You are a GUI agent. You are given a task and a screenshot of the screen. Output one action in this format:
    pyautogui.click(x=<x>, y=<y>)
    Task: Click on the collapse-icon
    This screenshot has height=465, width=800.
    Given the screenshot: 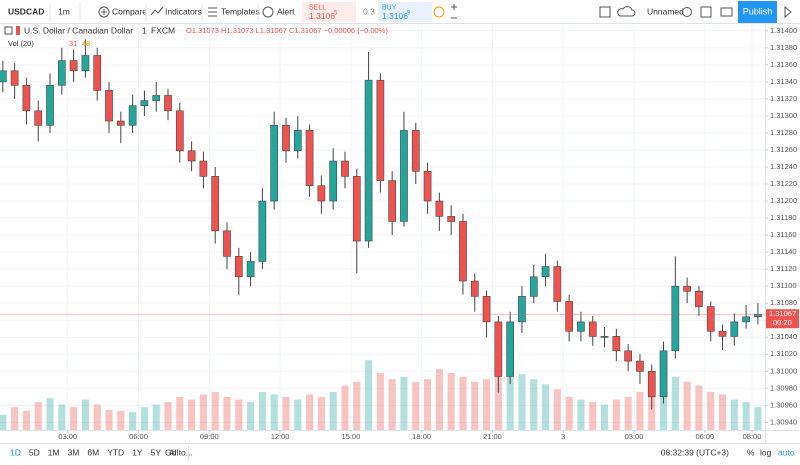 What is the action you would take?
    pyautogui.click(x=8, y=30)
    